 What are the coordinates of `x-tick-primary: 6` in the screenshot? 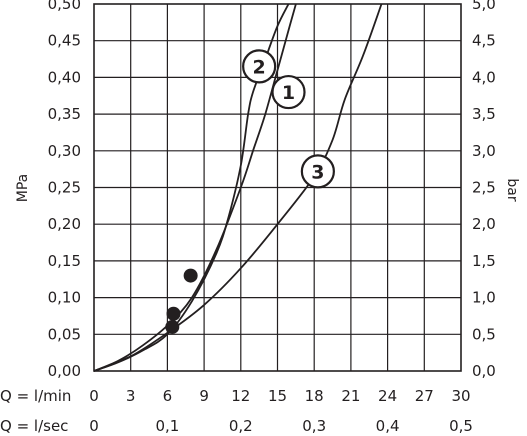 It's located at (168, 396).